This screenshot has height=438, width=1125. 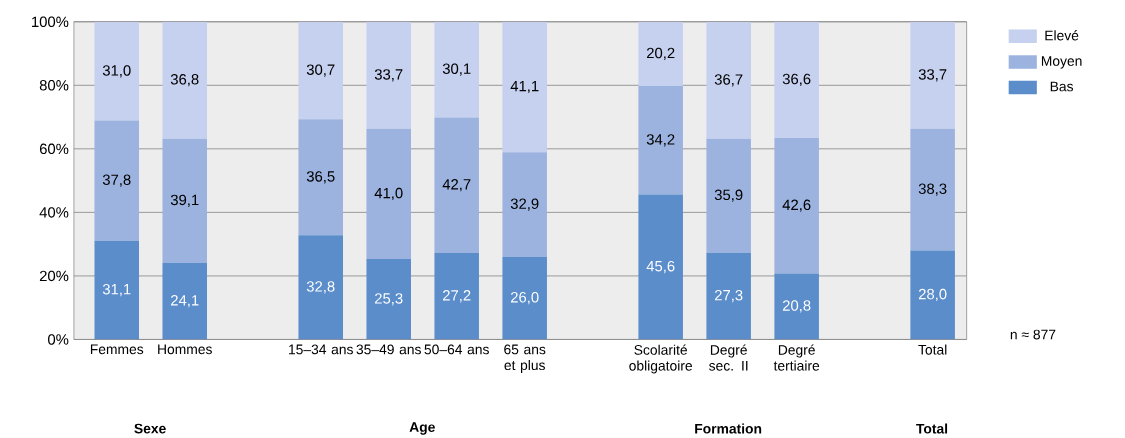 What do you see at coordinates (54, 212) in the screenshot?
I see `y-tick-label: 40%` at bounding box center [54, 212].